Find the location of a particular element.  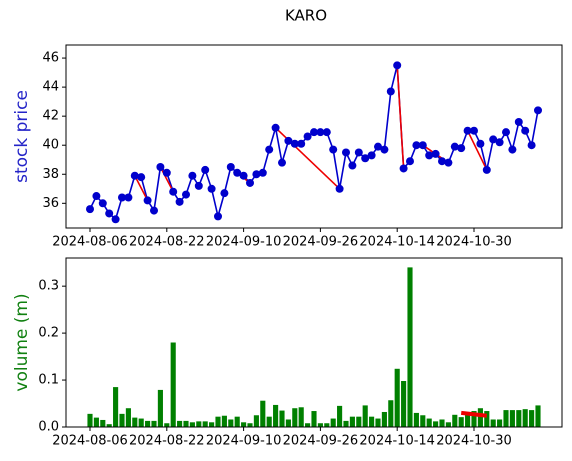

y-tick-label: 46 is located at coordinates (50, 58).